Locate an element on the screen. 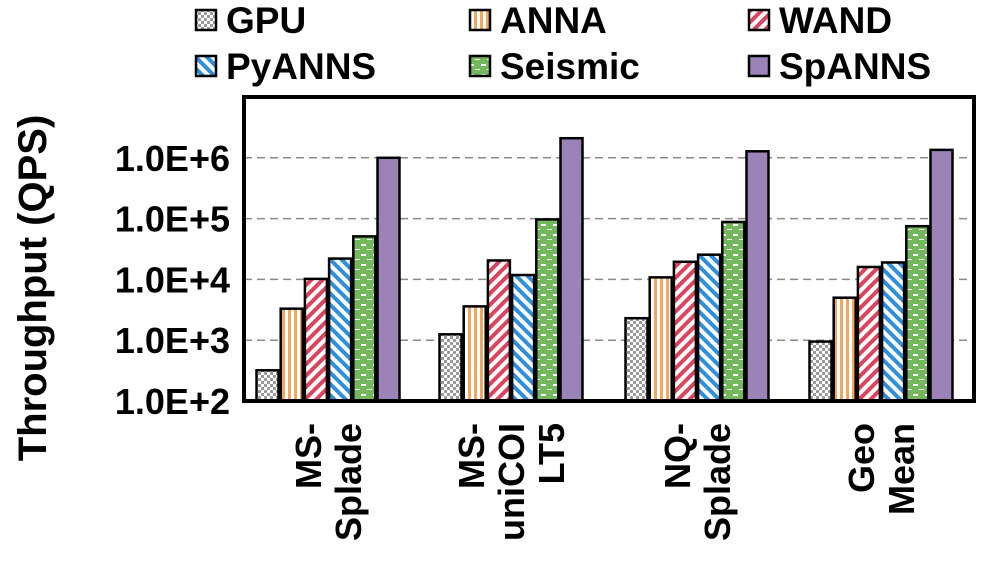 The image size is (996, 567). y-tick-label: 1.0E+4 is located at coordinates (172, 279).